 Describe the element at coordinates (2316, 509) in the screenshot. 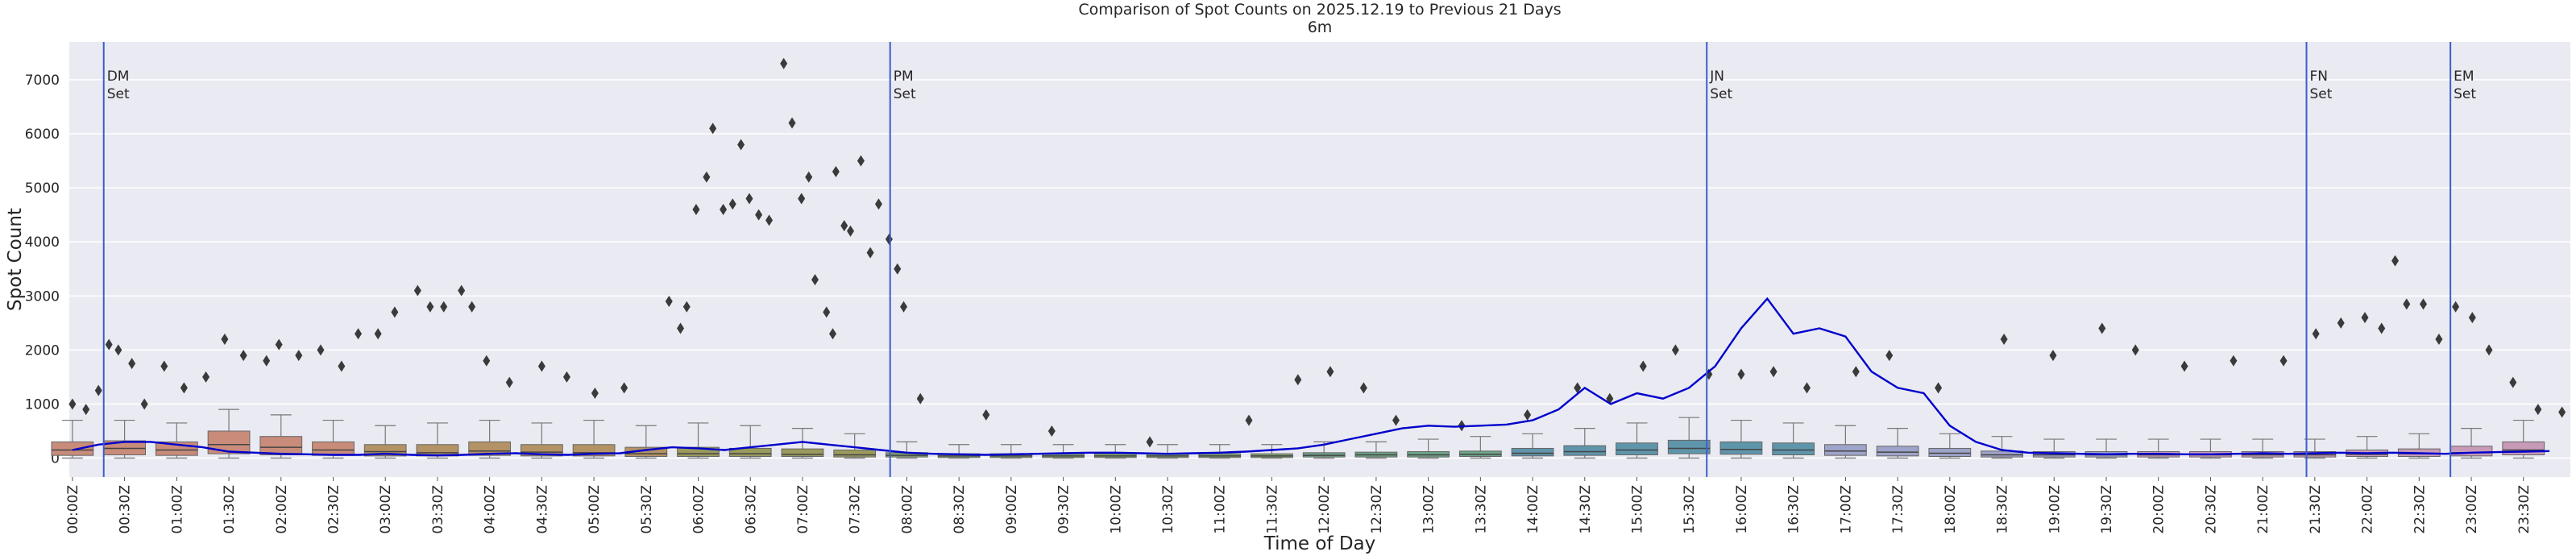

I see `x-tick-label: 21:30Z` at that location.